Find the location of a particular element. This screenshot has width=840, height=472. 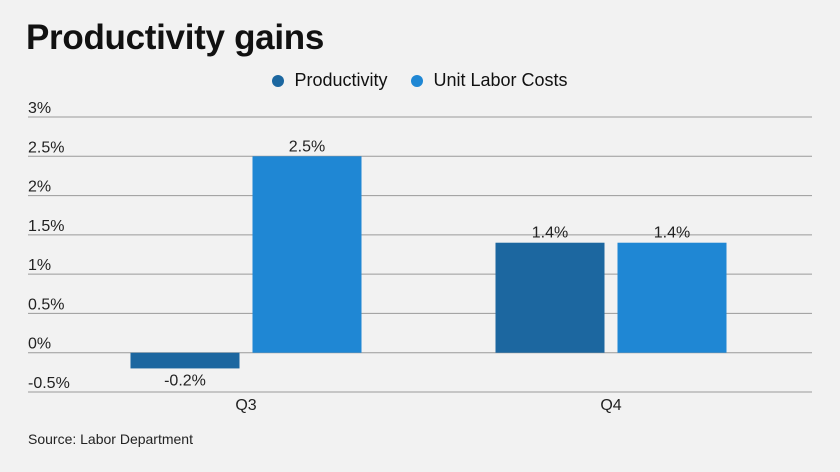

data-label: 2.5% is located at coordinates (307, 146).